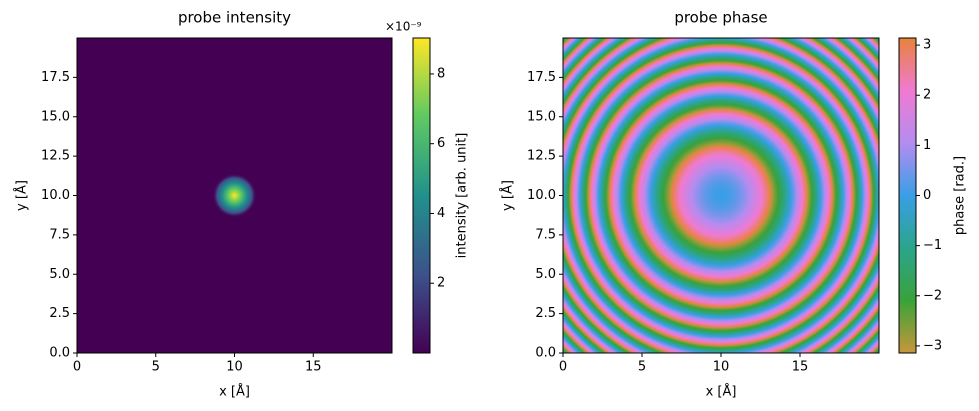 This screenshot has width=979, height=411. I want to click on colorbar-tick-label: 8, so click(441, 73).